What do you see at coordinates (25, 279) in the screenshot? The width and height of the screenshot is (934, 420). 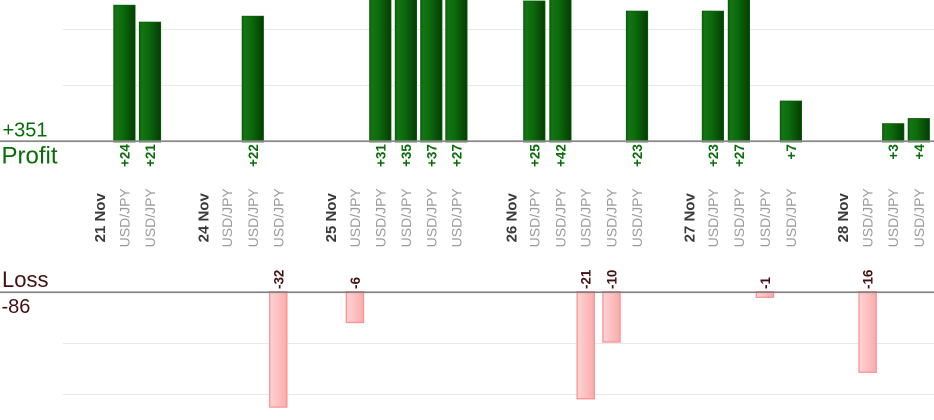 I see `svg-text: Loss` at bounding box center [25, 279].